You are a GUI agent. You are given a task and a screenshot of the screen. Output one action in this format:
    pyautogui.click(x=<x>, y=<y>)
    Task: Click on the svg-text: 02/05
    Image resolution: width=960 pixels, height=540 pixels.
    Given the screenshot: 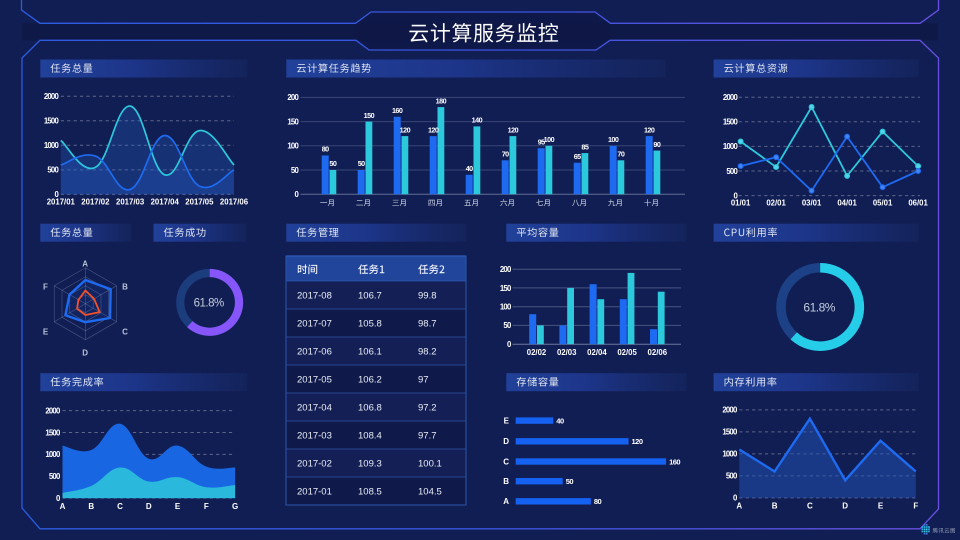 What is the action you would take?
    pyautogui.click(x=627, y=352)
    